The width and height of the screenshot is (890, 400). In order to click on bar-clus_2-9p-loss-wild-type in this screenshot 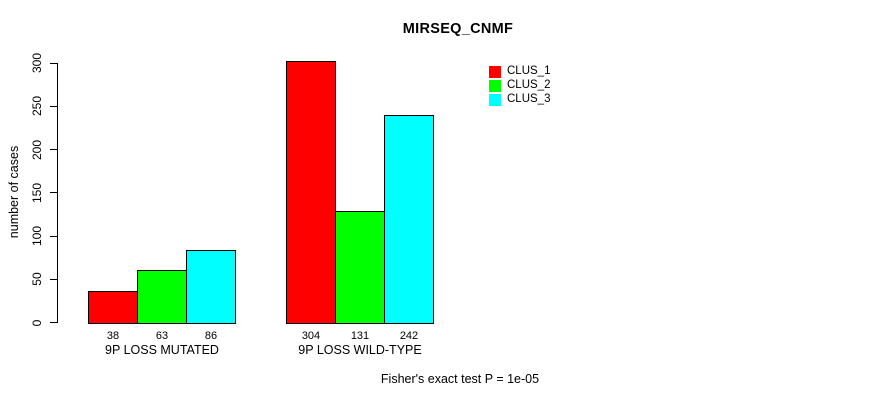, I will do `click(360, 267)`.